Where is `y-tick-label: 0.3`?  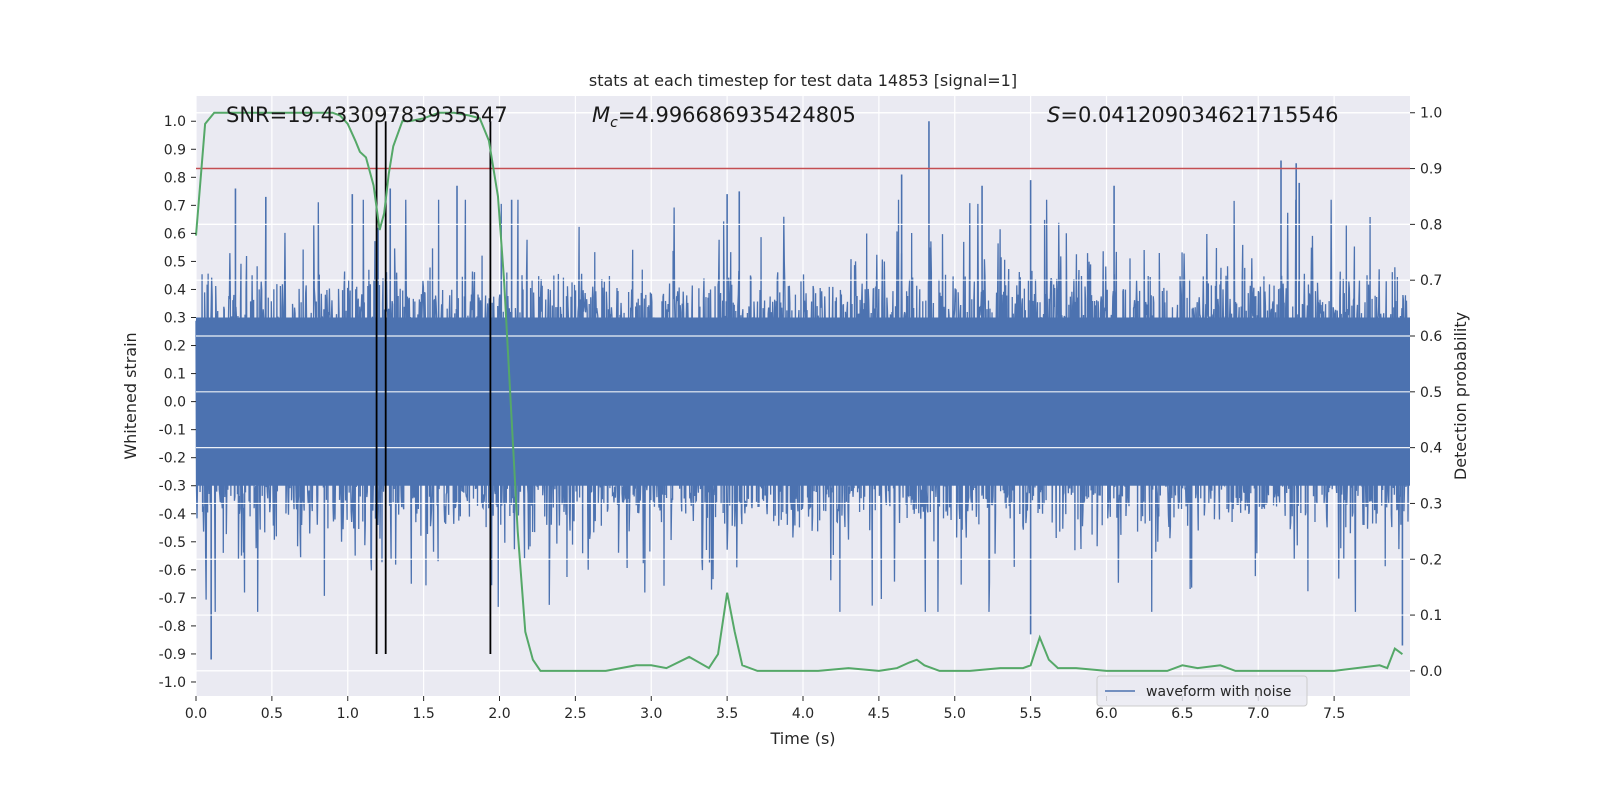 y-tick-label: 0.3 is located at coordinates (175, 318).